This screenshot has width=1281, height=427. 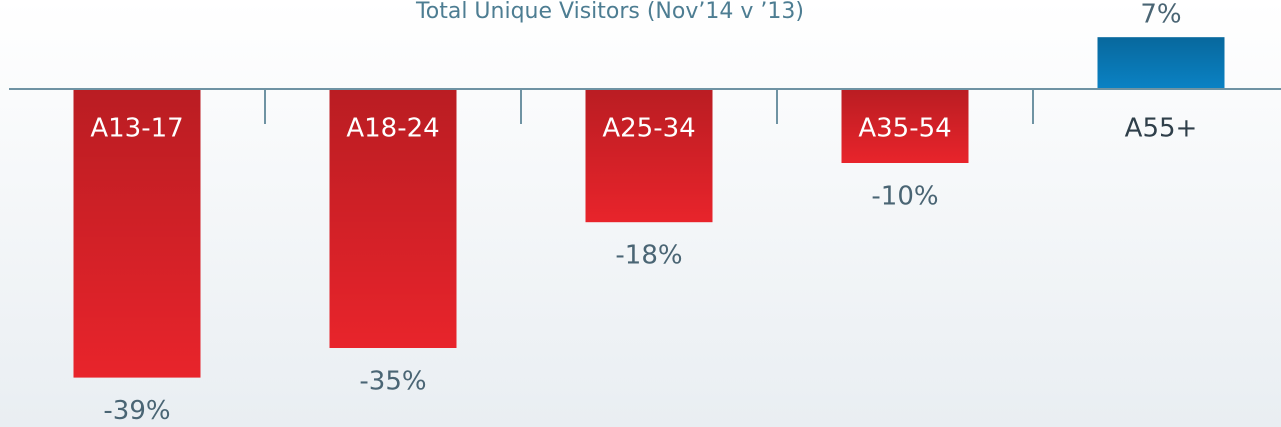 I want to click on category-label: A13-17, so click(x=136, y=129).